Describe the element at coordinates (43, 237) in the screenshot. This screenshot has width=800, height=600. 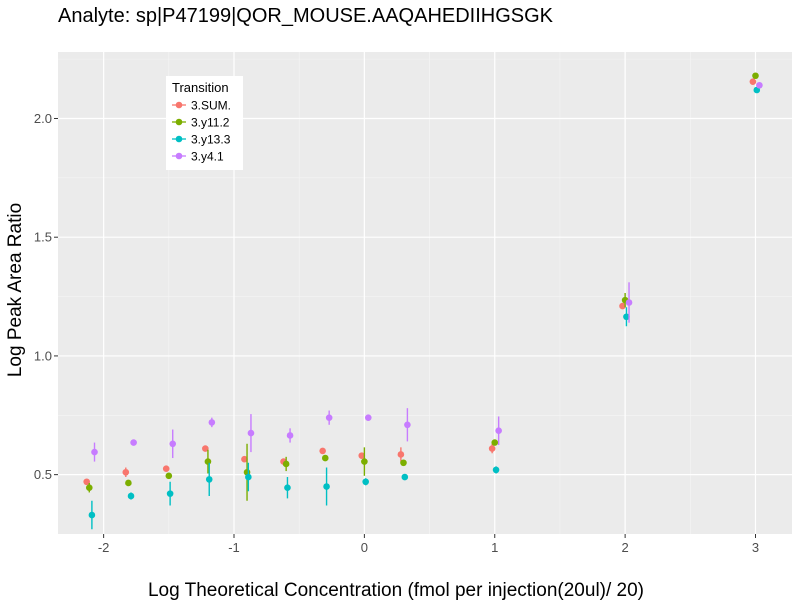
I see `y-tick-label: 1.5` at that location.